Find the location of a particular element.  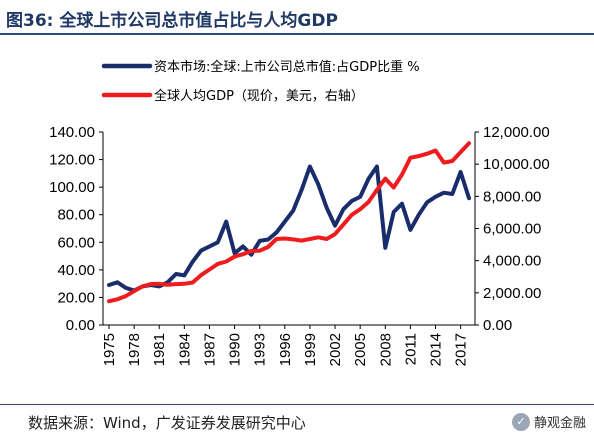

footer-divider is located at coordinates (297, 404).